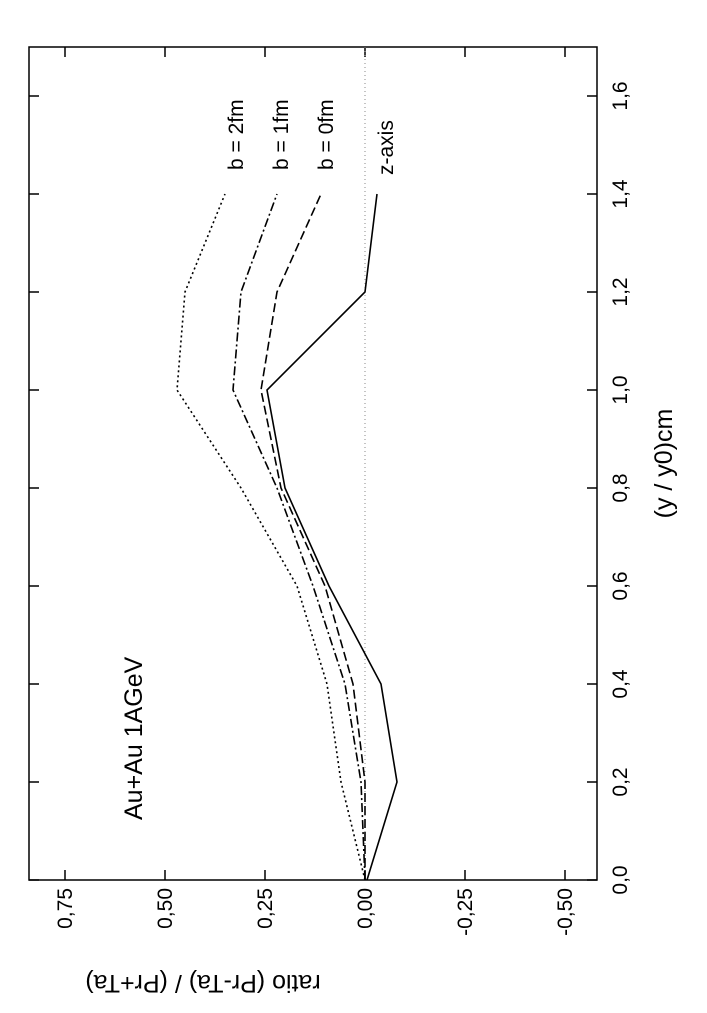 The height and width of the screenshot is (1013, 707). I want to click on x-tick-label: 0,4, so click(620, 684).